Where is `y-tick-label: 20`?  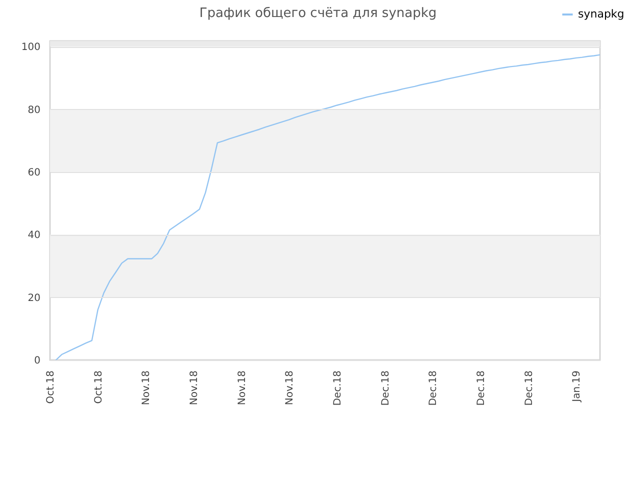
y-tick-label: 20 is located at coordinates (34, 298).